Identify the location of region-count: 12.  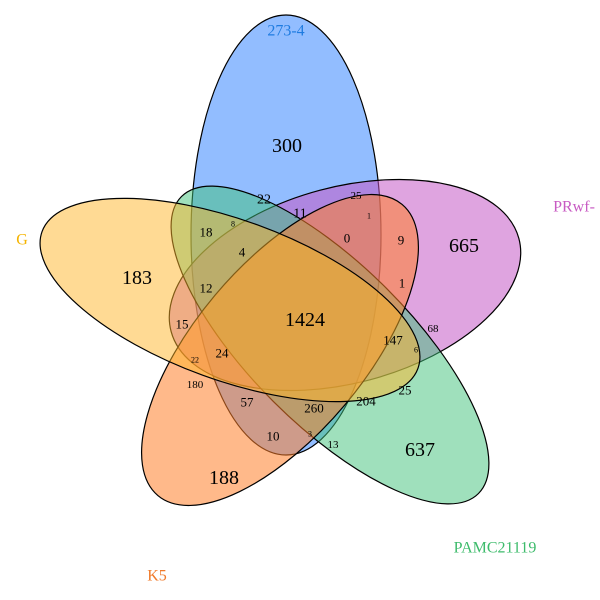
(206, 288).